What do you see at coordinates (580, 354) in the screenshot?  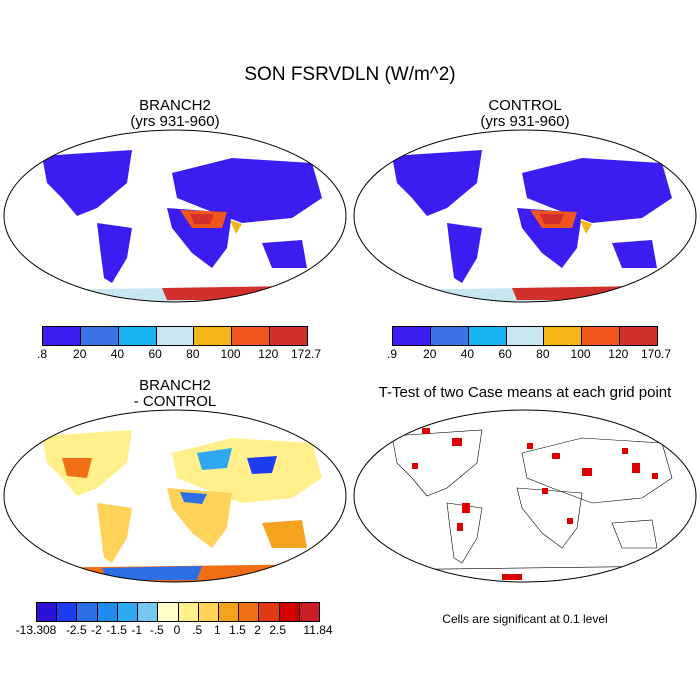 I see `colorbar-control-label: 100` at bounding box center [580, 354].